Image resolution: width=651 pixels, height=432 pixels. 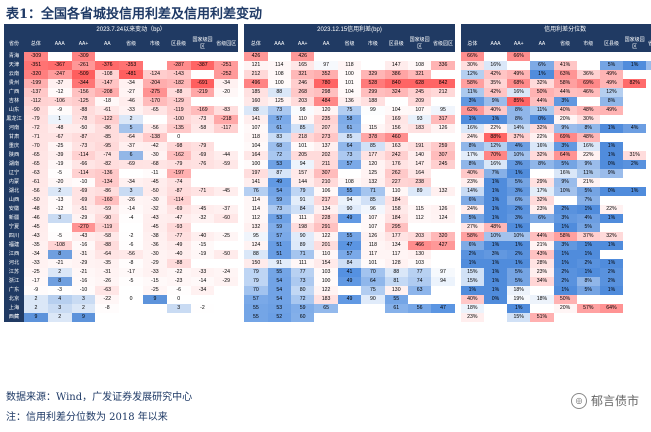 What do you see at coordinates (107, 173) in the screenshot?
I see `change-cell: -136` at bounding box center [107, 173].